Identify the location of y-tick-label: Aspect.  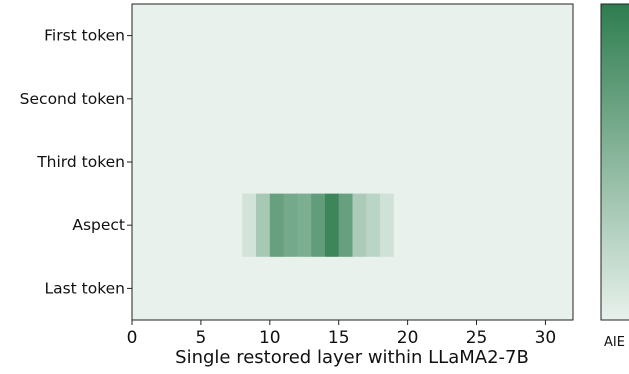
(98, 225).